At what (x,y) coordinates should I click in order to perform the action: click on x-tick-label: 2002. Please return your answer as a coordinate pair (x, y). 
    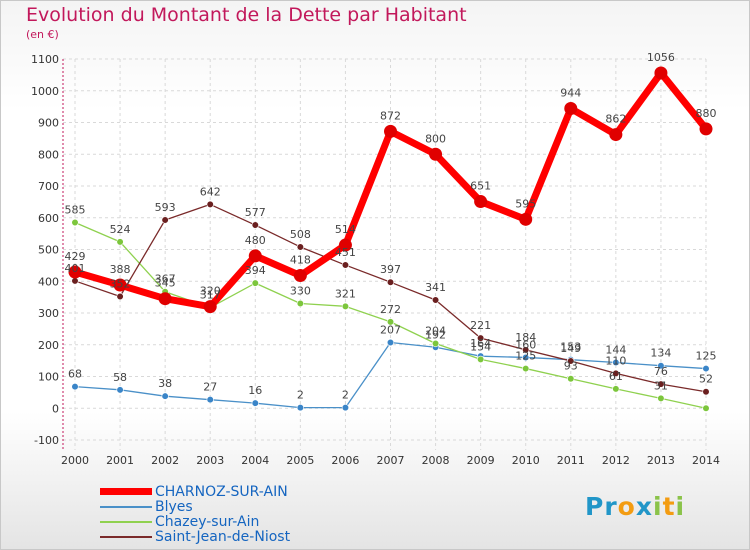
    Looking at the image, I should click on (165, 460).